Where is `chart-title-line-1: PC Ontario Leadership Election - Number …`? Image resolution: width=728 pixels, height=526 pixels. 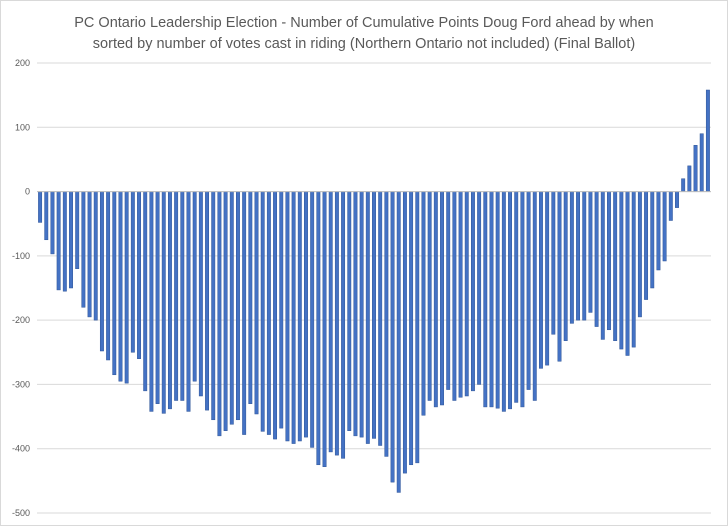 chart-title-line-1: PC Ontario Leadership Election - Number … is located at coordinates (364, 23).